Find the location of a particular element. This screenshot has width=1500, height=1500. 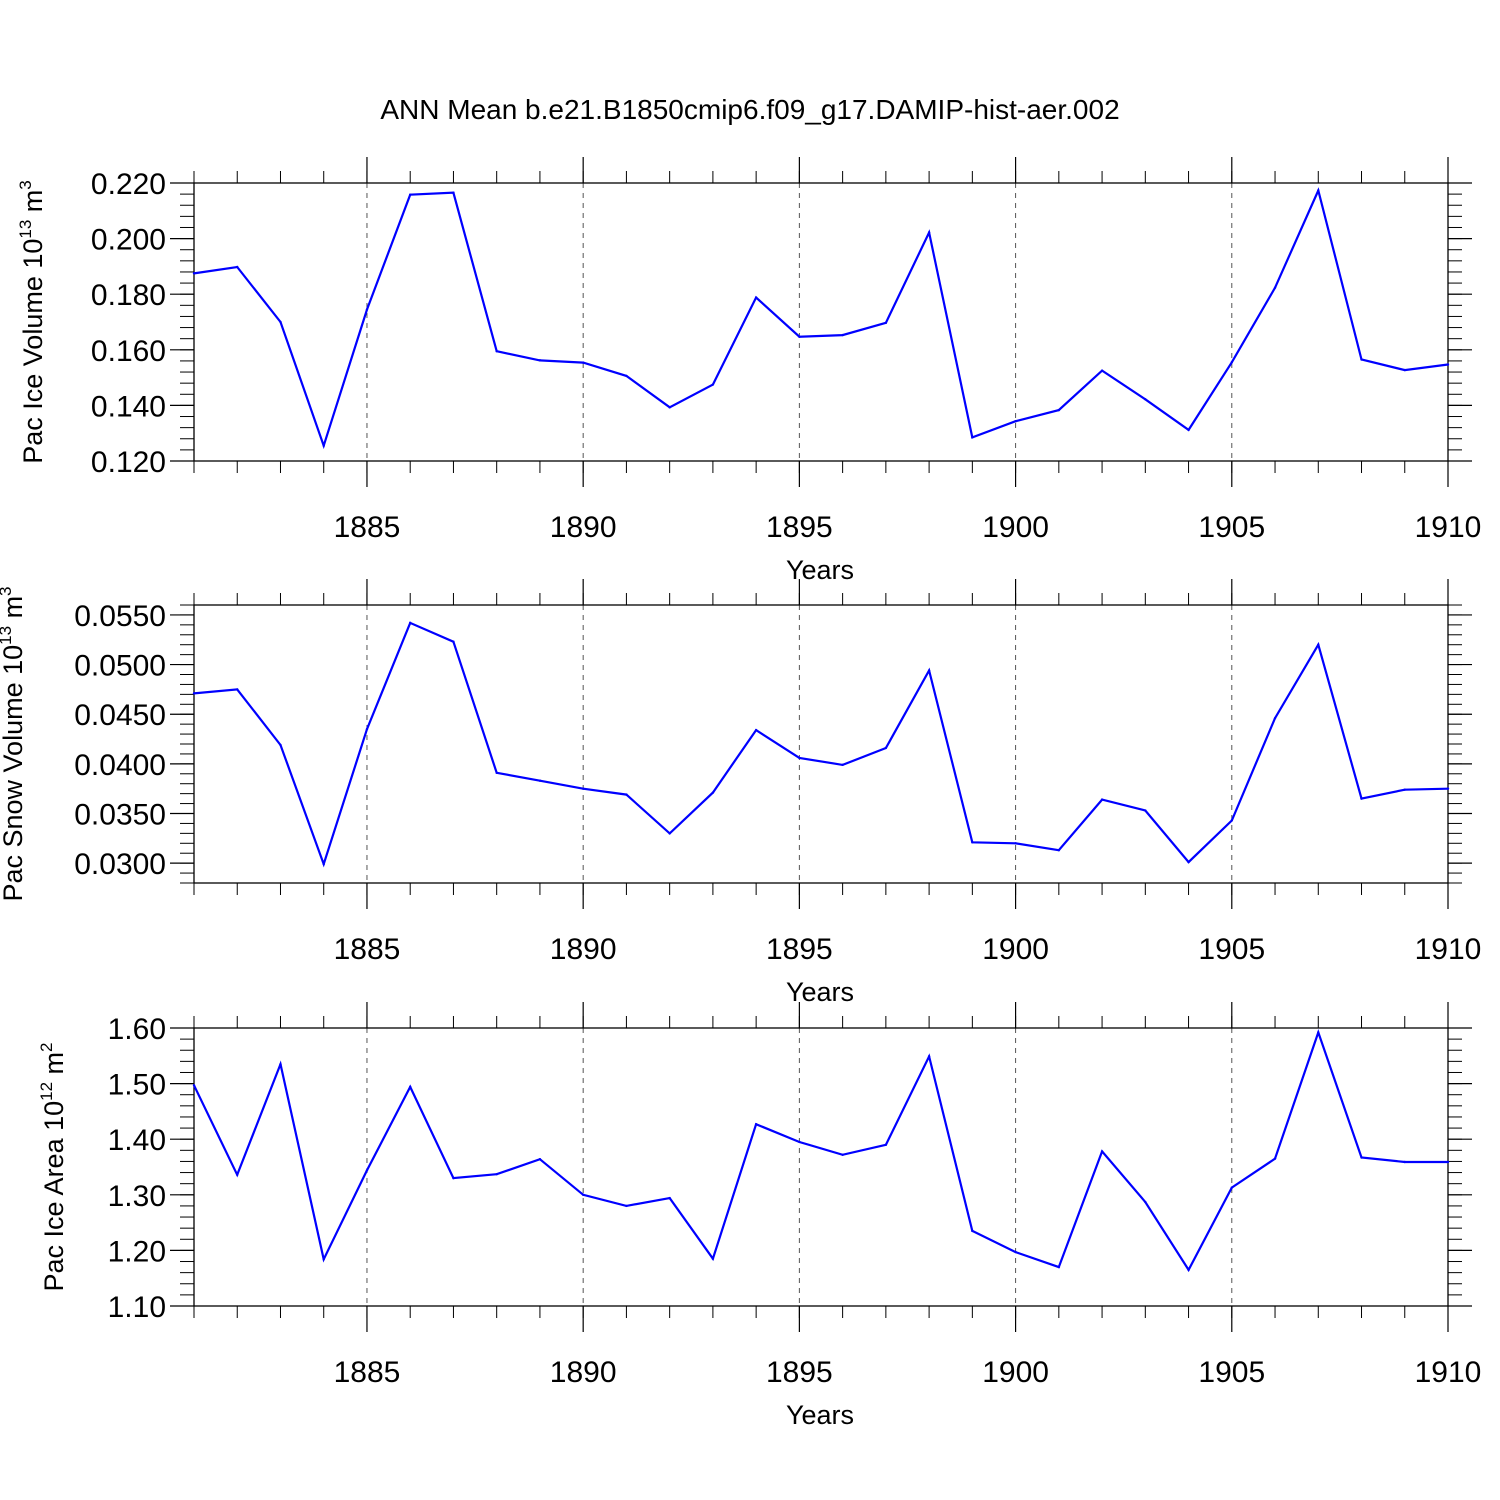

y-tick-label: 1.60 is located at coordinates (137, 1029).